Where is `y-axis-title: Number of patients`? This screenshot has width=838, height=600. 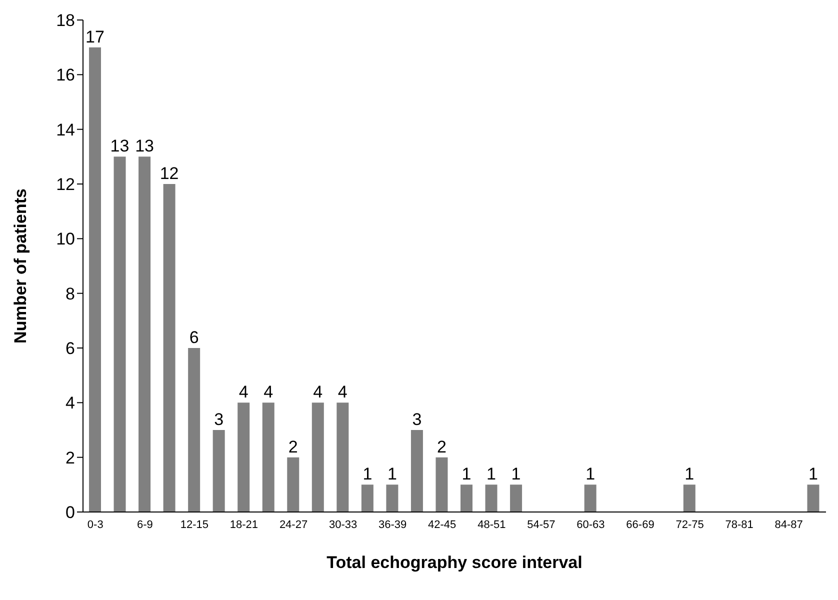 y-axis-title: Number of patients is located at coordinates (20, 266).